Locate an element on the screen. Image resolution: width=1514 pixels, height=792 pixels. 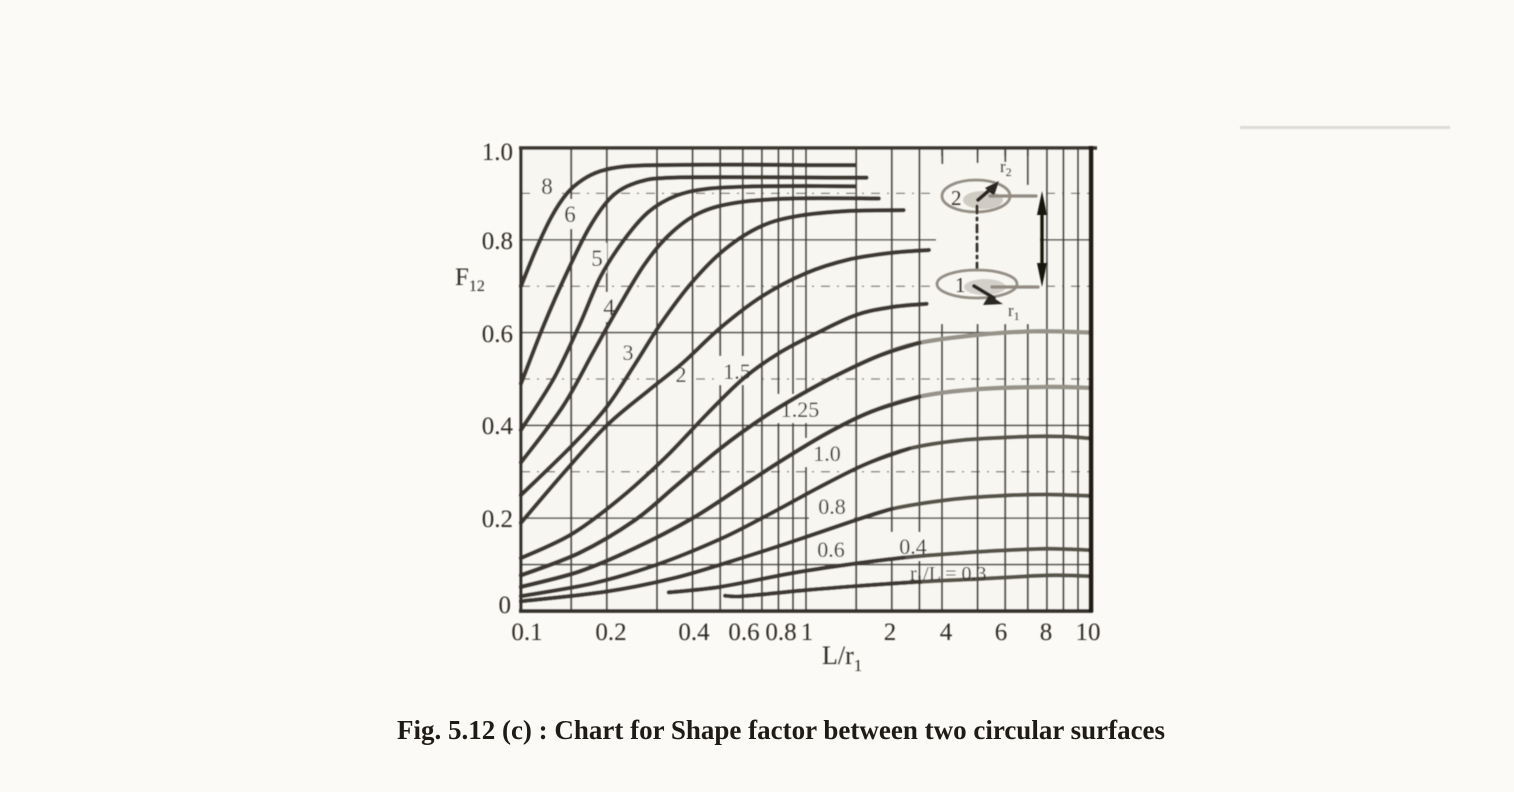
svg-text: 5 is located at coordinates (597, 258).